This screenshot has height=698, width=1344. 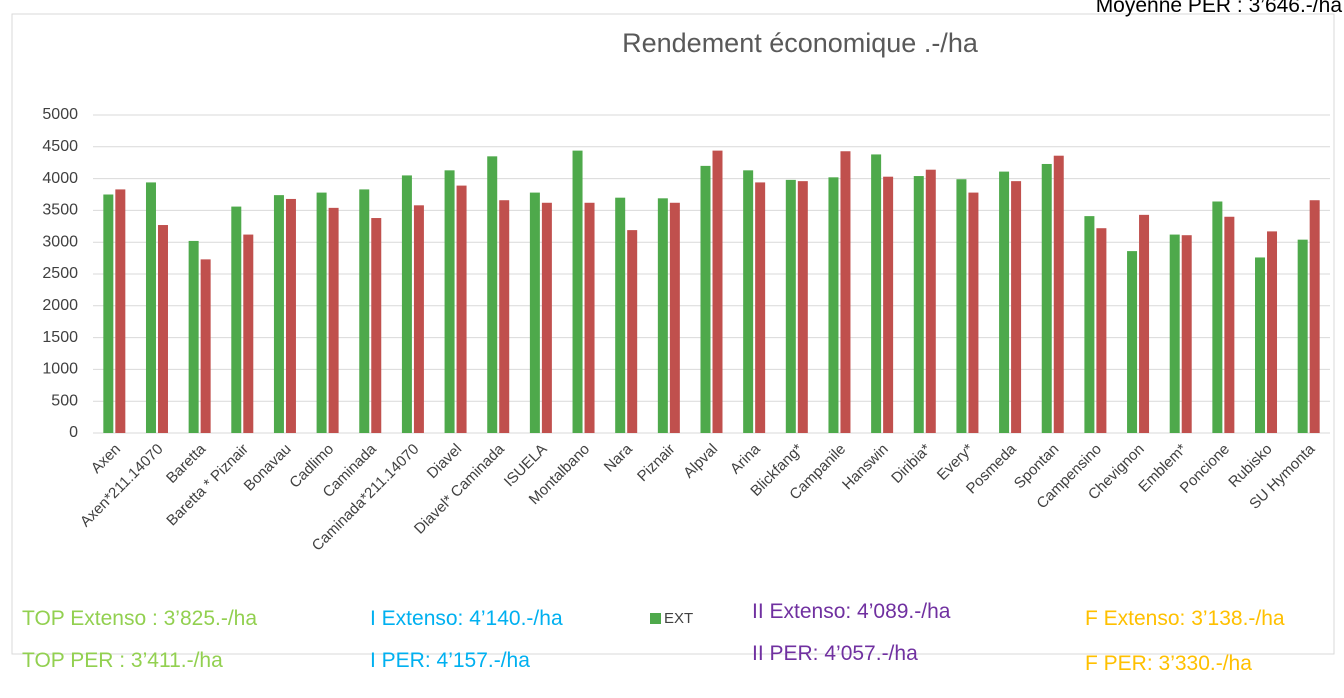 What do you see at coordinates (656, 463) in the screenshot?
I see `x-tick-label: Piznair` at bounding box center [656, 463].